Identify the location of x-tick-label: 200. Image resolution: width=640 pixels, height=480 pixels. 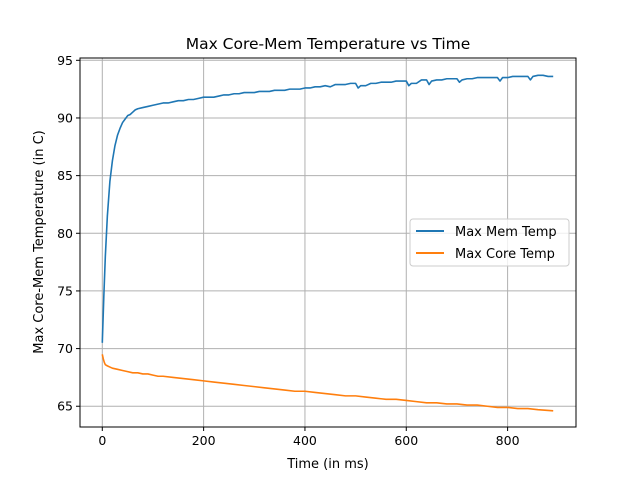
(204, 440).